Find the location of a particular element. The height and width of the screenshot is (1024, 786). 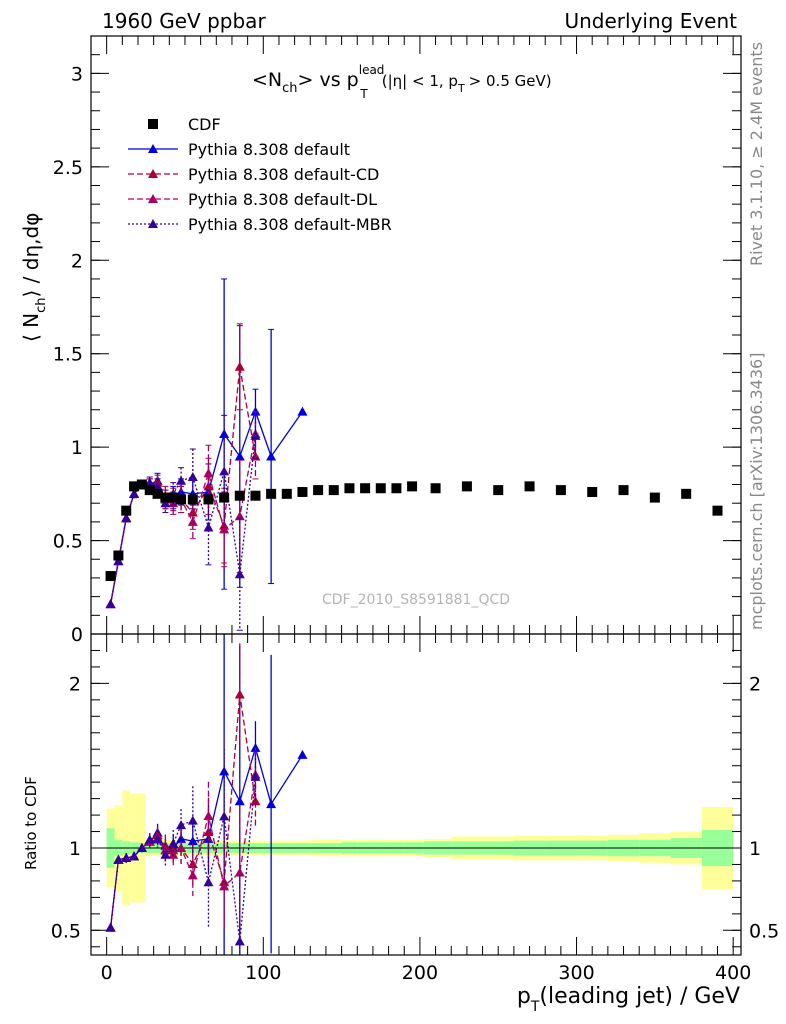

x-label-p: p is located at coordinates (524, 996).